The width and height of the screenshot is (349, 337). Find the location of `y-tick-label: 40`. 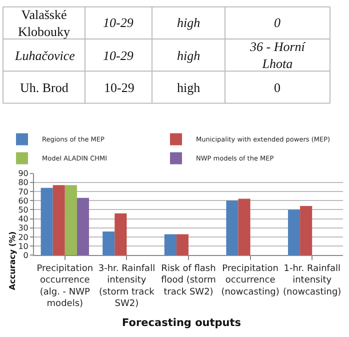

y-tick-label: 40 is located at coordinates (23, 219).